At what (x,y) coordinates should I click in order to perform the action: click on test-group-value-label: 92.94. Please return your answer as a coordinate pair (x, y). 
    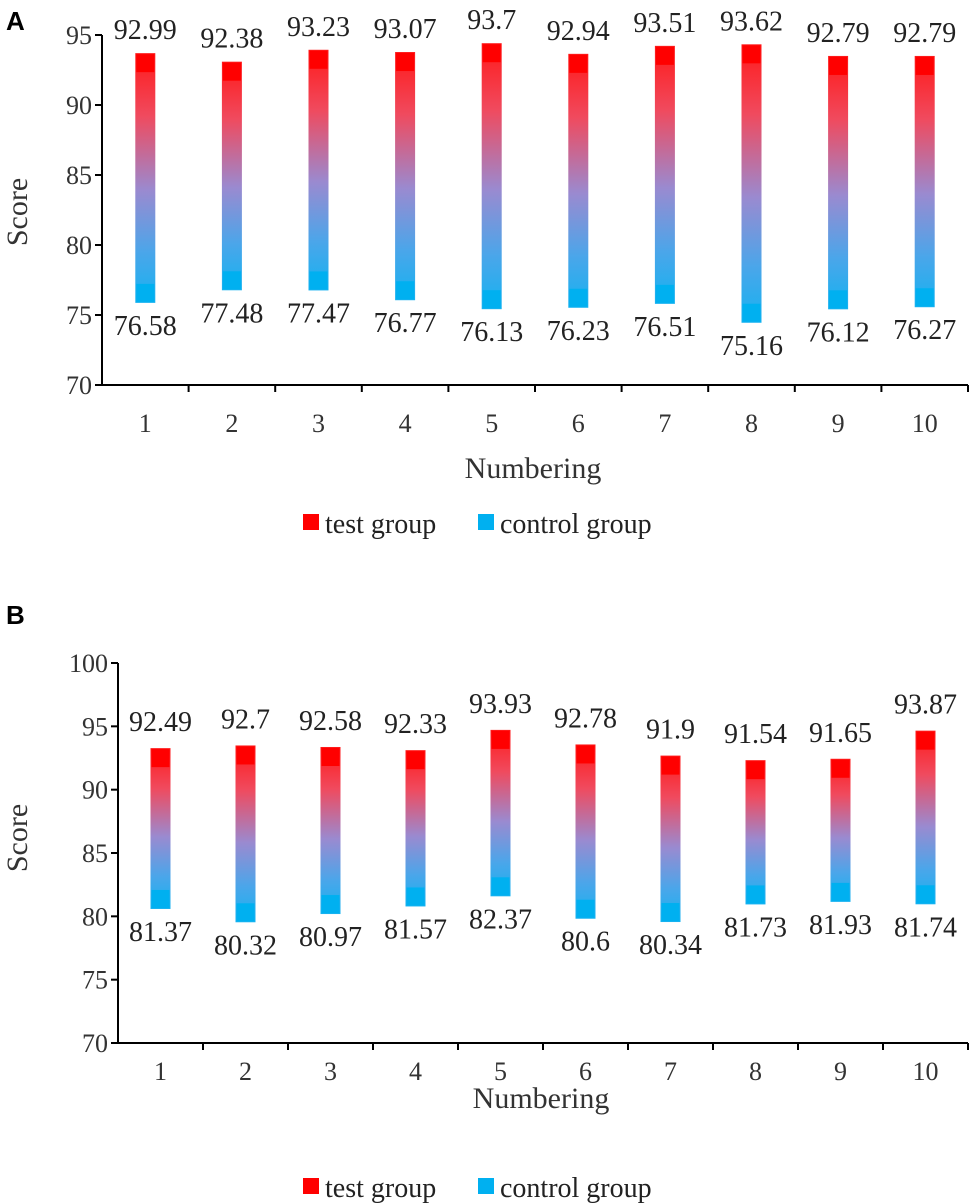
    Looking at the image, I should click on (578, 31).